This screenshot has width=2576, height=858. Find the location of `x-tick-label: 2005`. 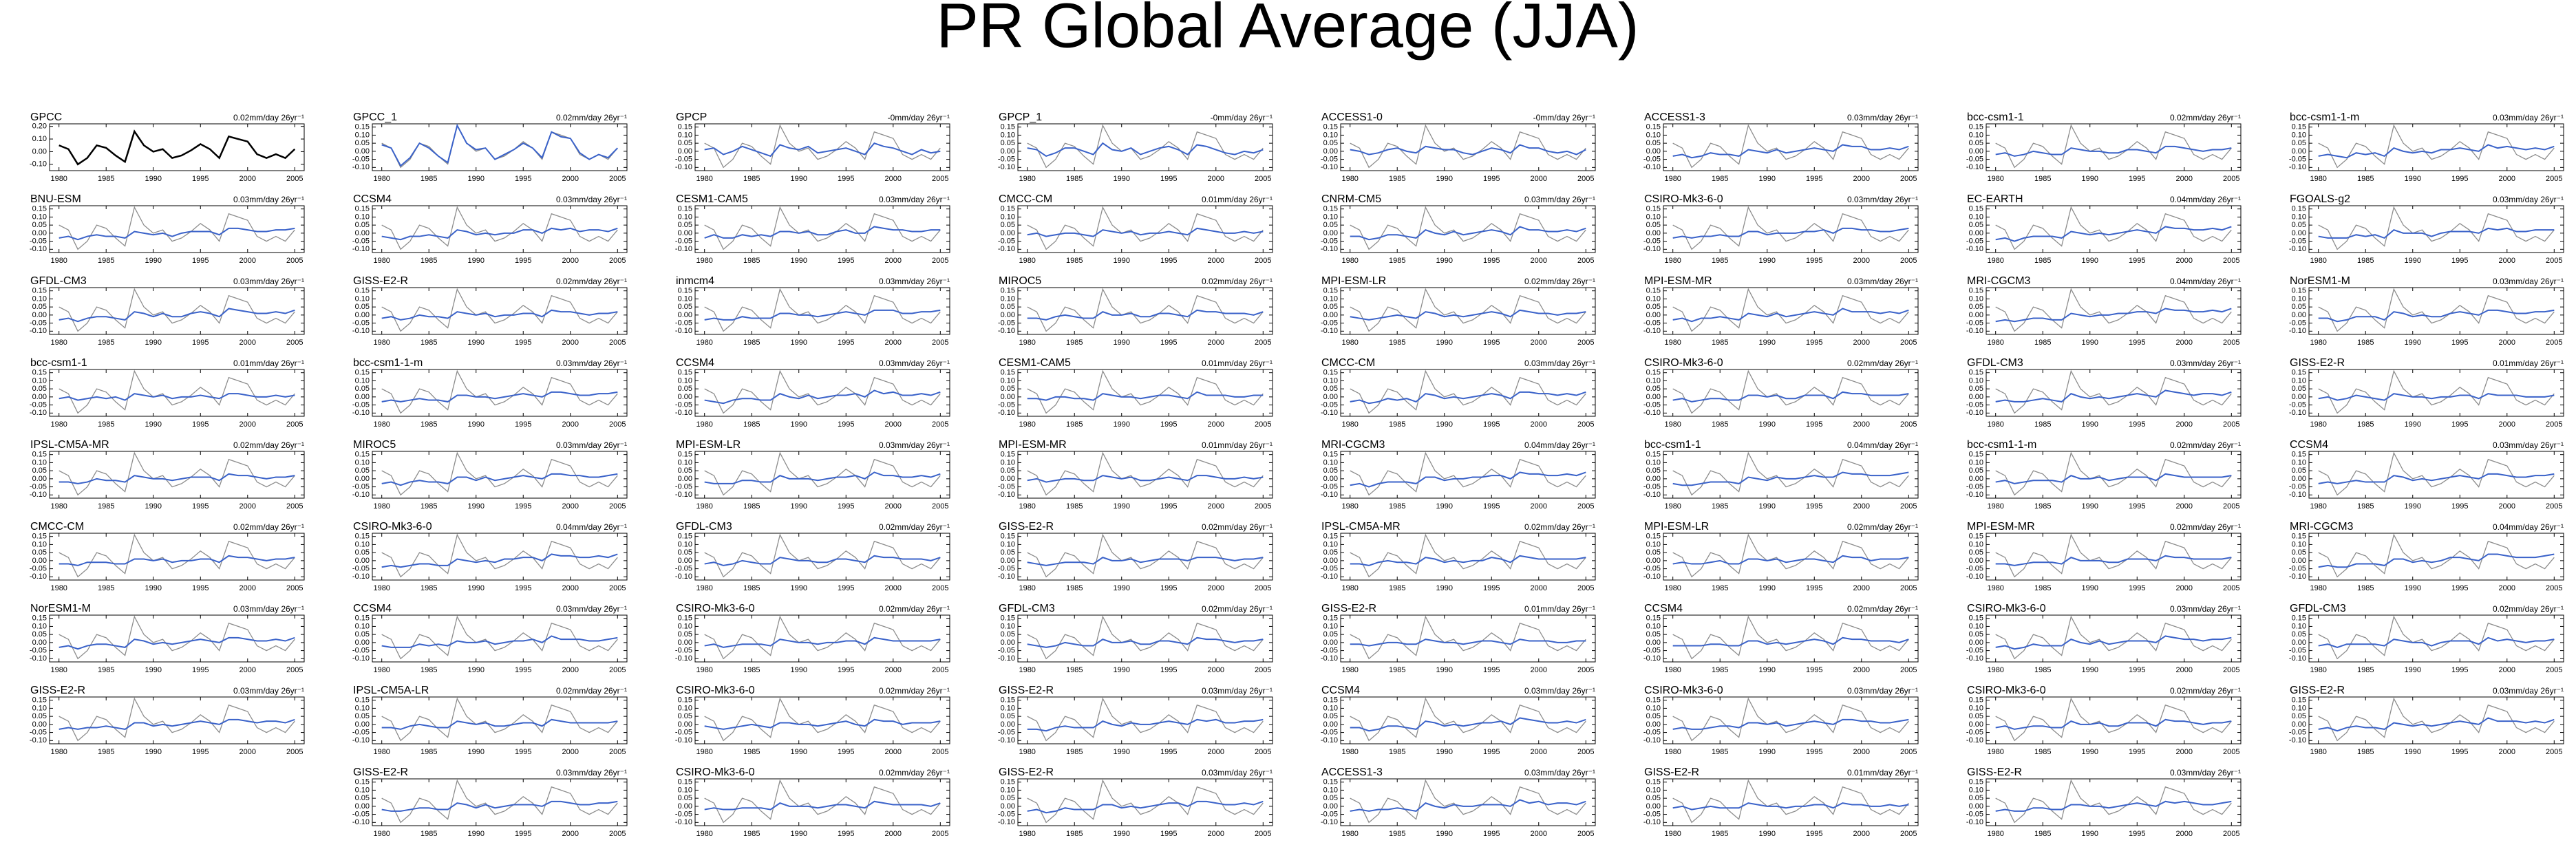

x-tick-label: 2005 is located at coordinates (1908, 343).